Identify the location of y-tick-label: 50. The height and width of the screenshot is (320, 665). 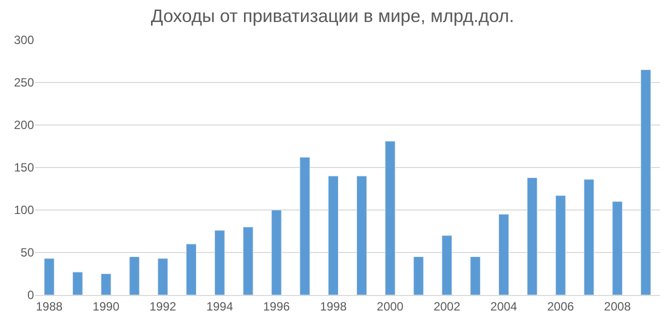
(27, 253).